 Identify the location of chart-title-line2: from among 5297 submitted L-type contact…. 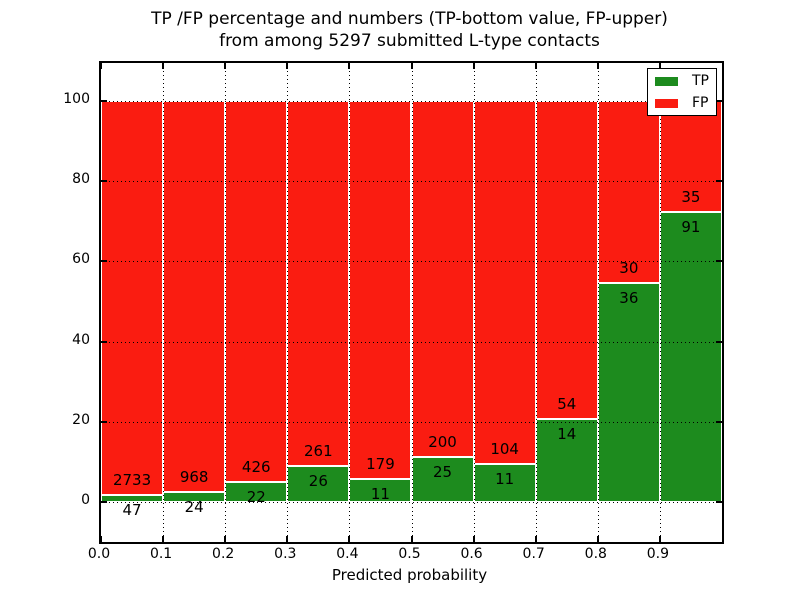
(409, 41).